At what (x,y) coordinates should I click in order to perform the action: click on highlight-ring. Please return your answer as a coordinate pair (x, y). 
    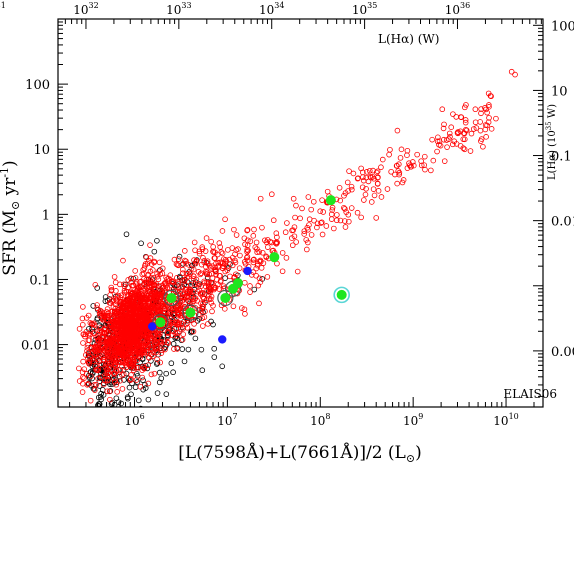
    Looking at the image, I should click on (171, 298).